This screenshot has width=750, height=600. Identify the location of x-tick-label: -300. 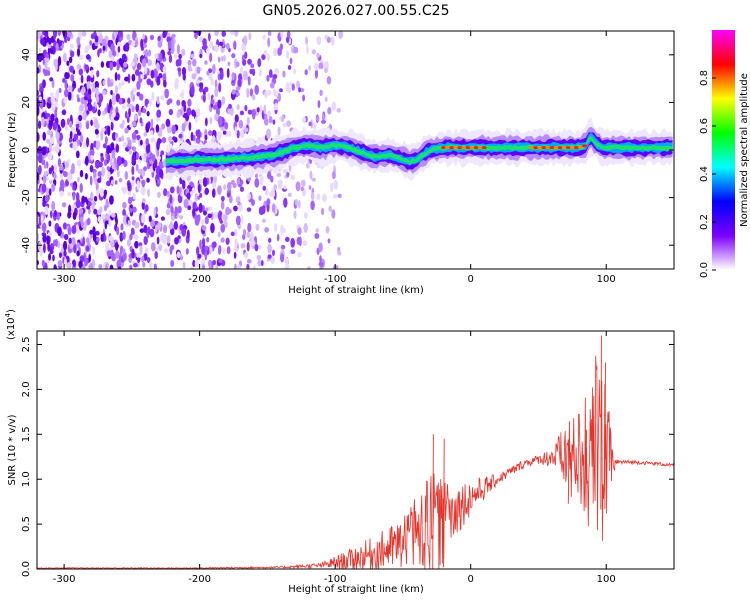
(64, 579).